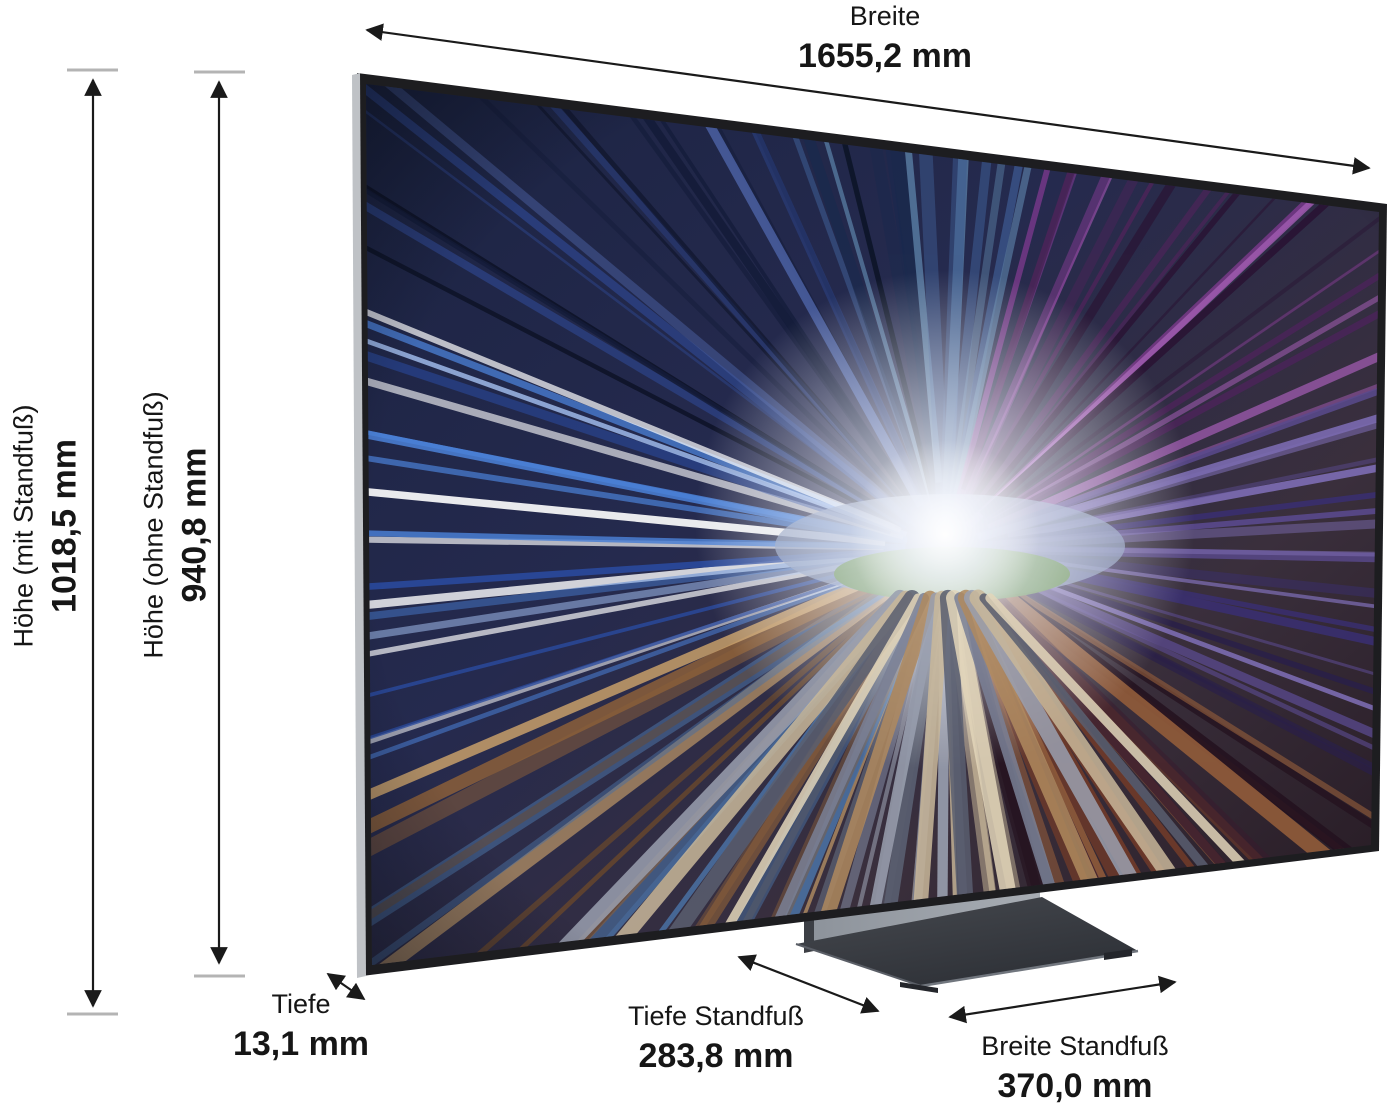 Image resolution: width=1400 pixels, height=1113 pixels. I want to click on hoehe-ohne-standfuss-value: 940,8 mm, so click(194, 525).